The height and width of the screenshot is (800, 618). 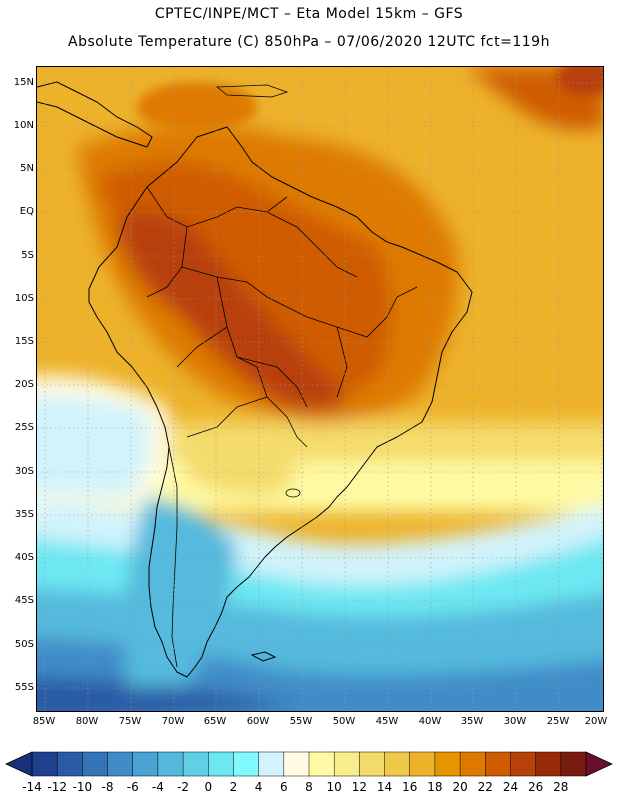 What do you see at coordinates (215, 721) in the screenshot?
I see `lon-label: 65W` at bounding box center [215, 721].